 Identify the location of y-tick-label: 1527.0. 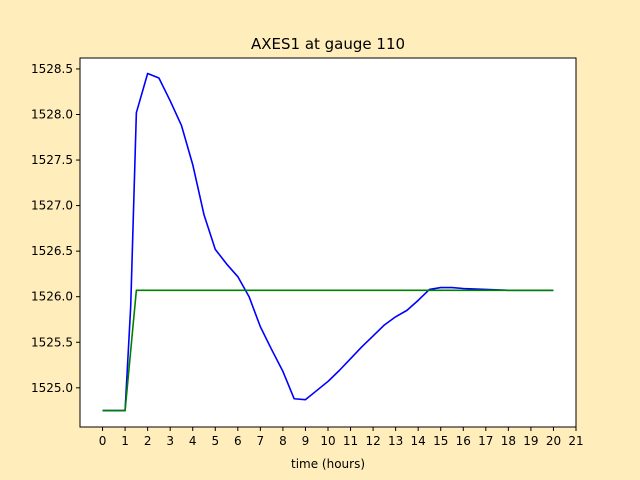
(52, 206).